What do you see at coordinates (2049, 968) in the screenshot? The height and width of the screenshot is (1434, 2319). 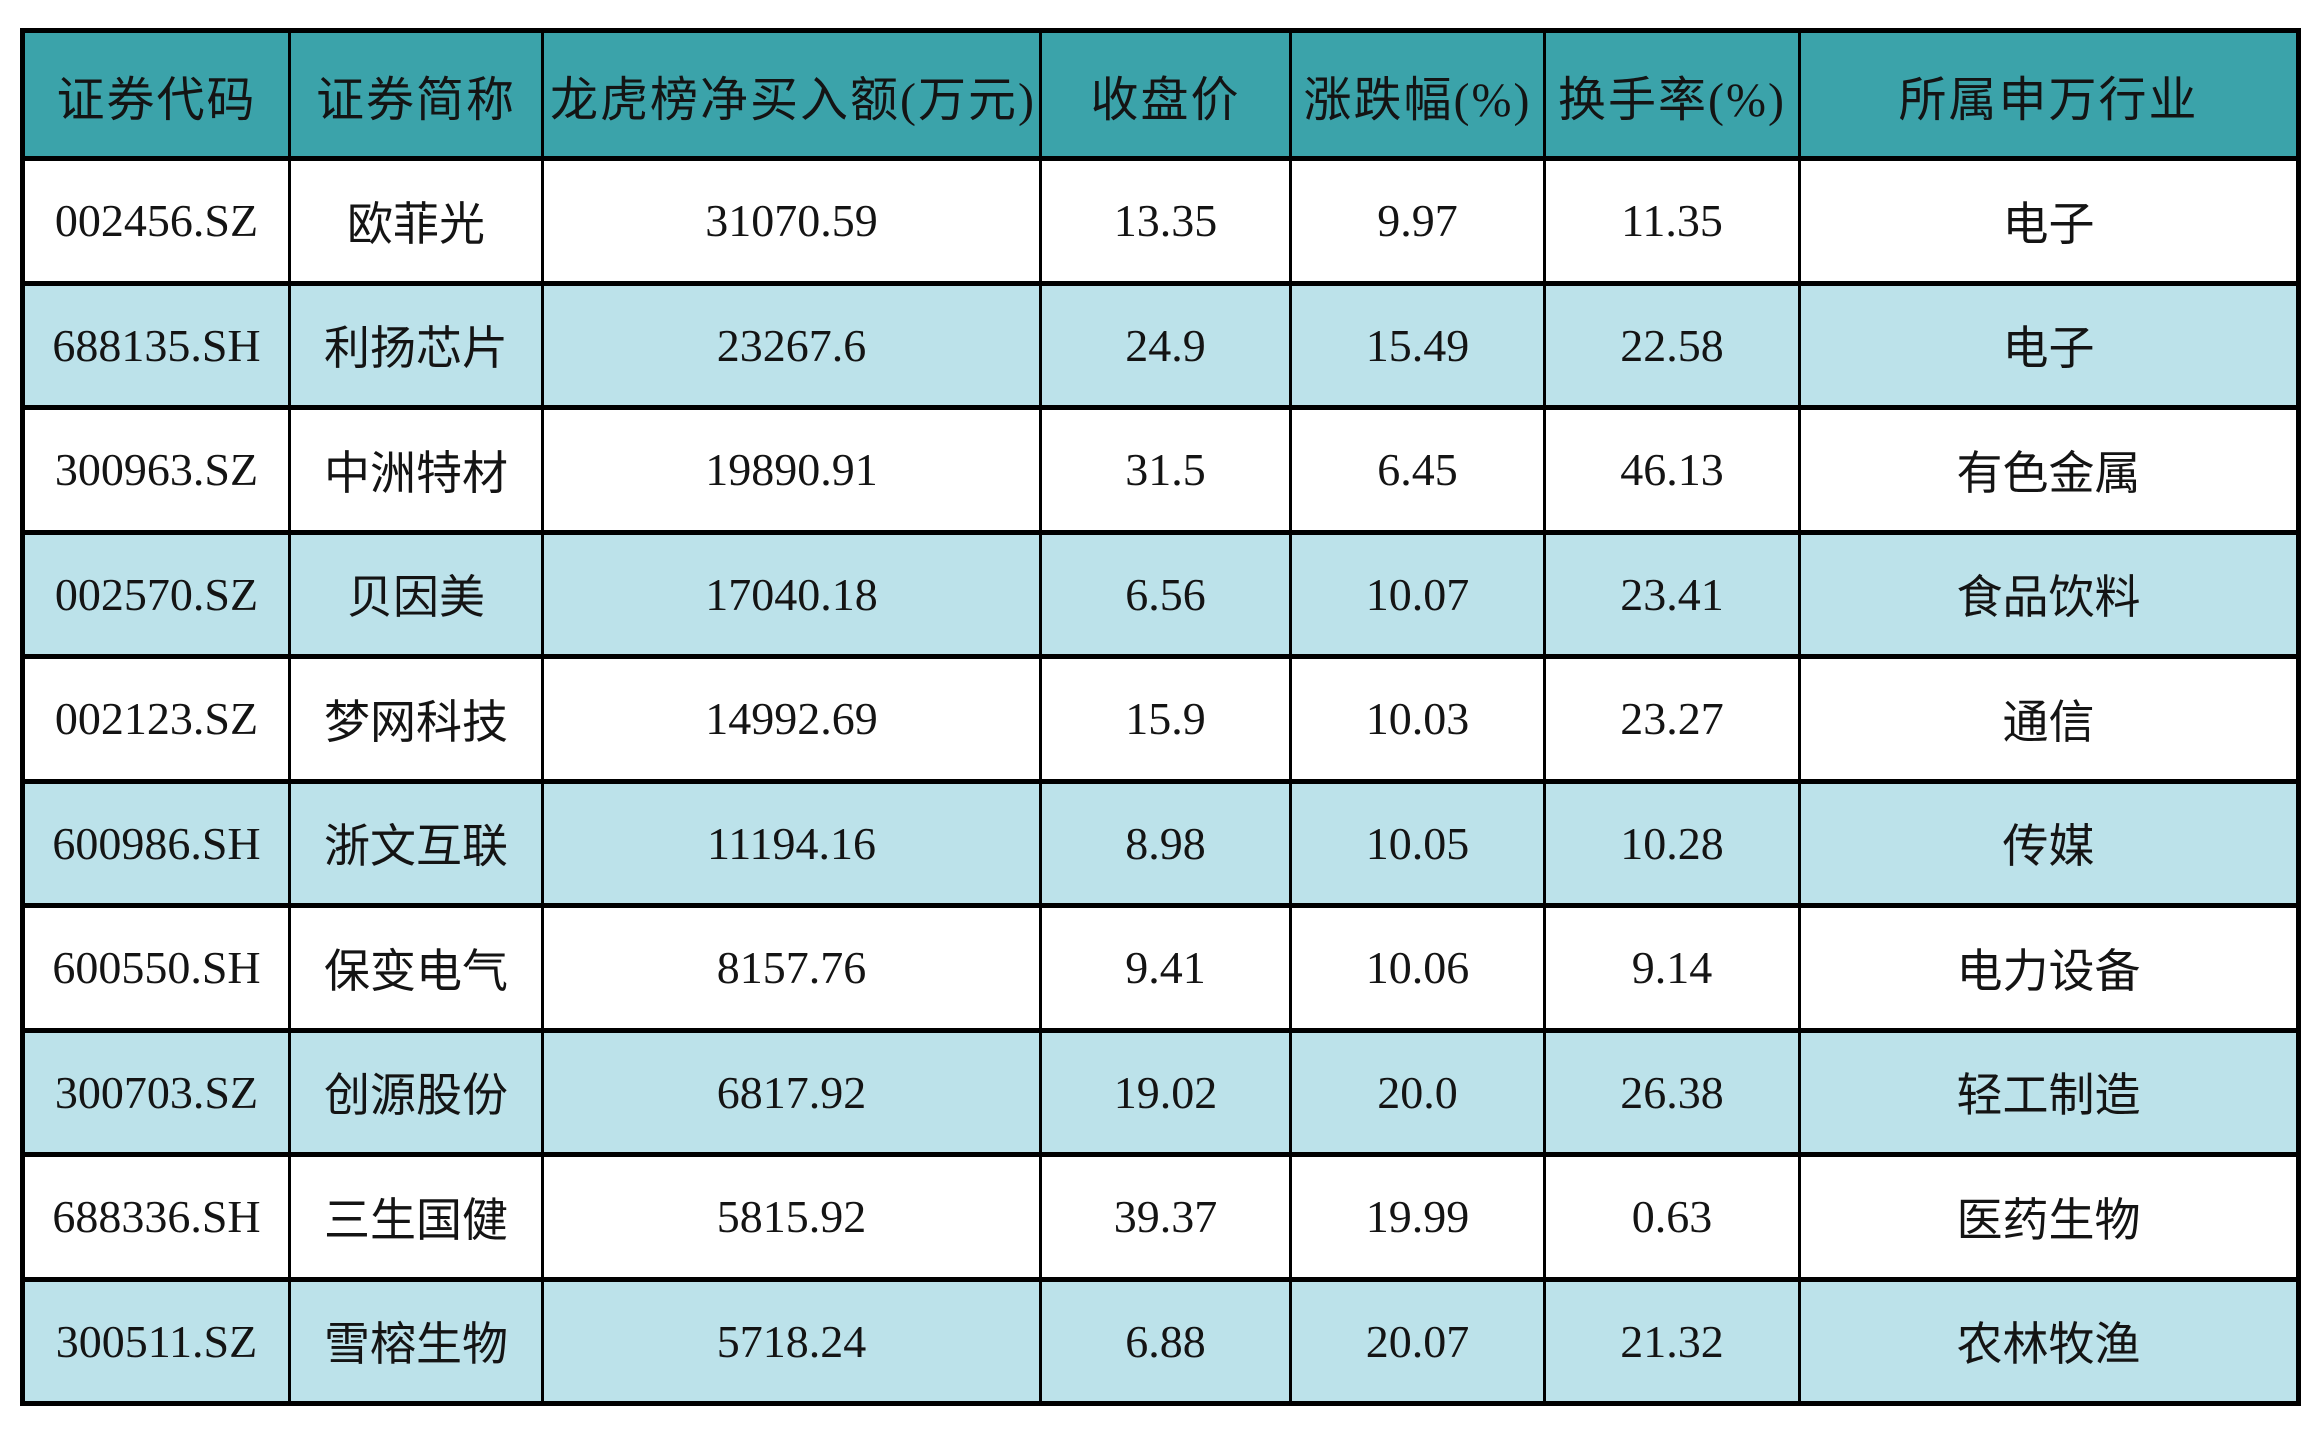 I see `cell-sw_industry: 电力设备` at bounding box center [2049, 968].